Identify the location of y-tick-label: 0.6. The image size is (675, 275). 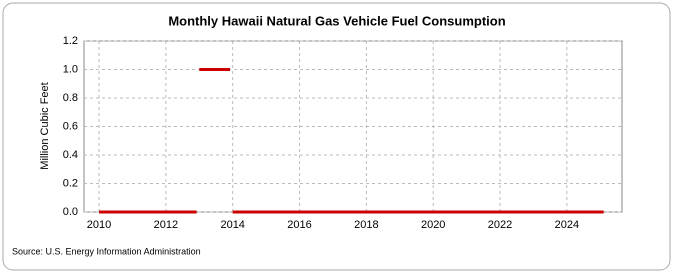
(70, 126).